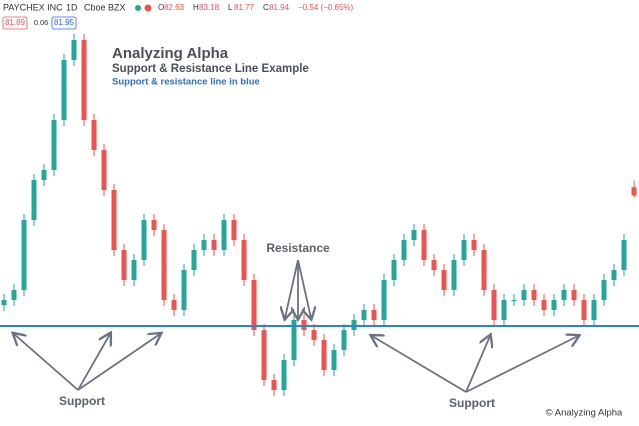 This screenshot has width=639, height=426. Describe the element at coordinates (196, 7) in the screenshot. I see `ohlc-label: H` at that location.